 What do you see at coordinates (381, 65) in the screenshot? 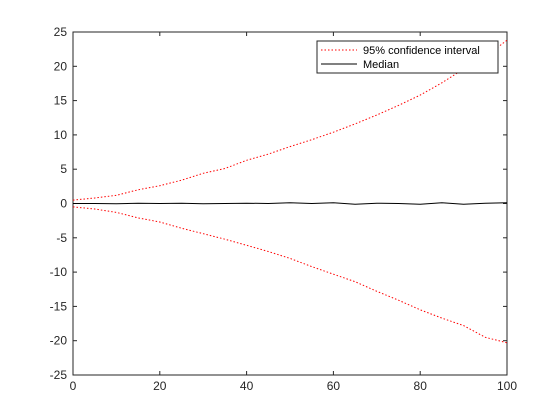
I see `legend-label-median: Median` at bounding box center [381, 65].